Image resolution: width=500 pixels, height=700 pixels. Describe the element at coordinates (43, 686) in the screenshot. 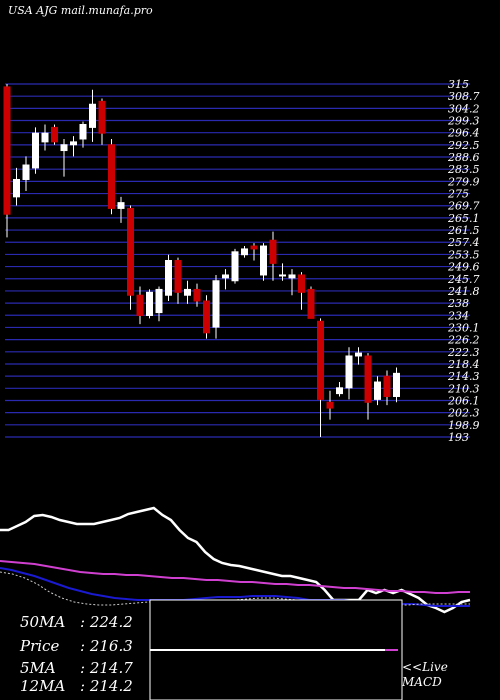

I see `ma12-label: 12MA` at that location.